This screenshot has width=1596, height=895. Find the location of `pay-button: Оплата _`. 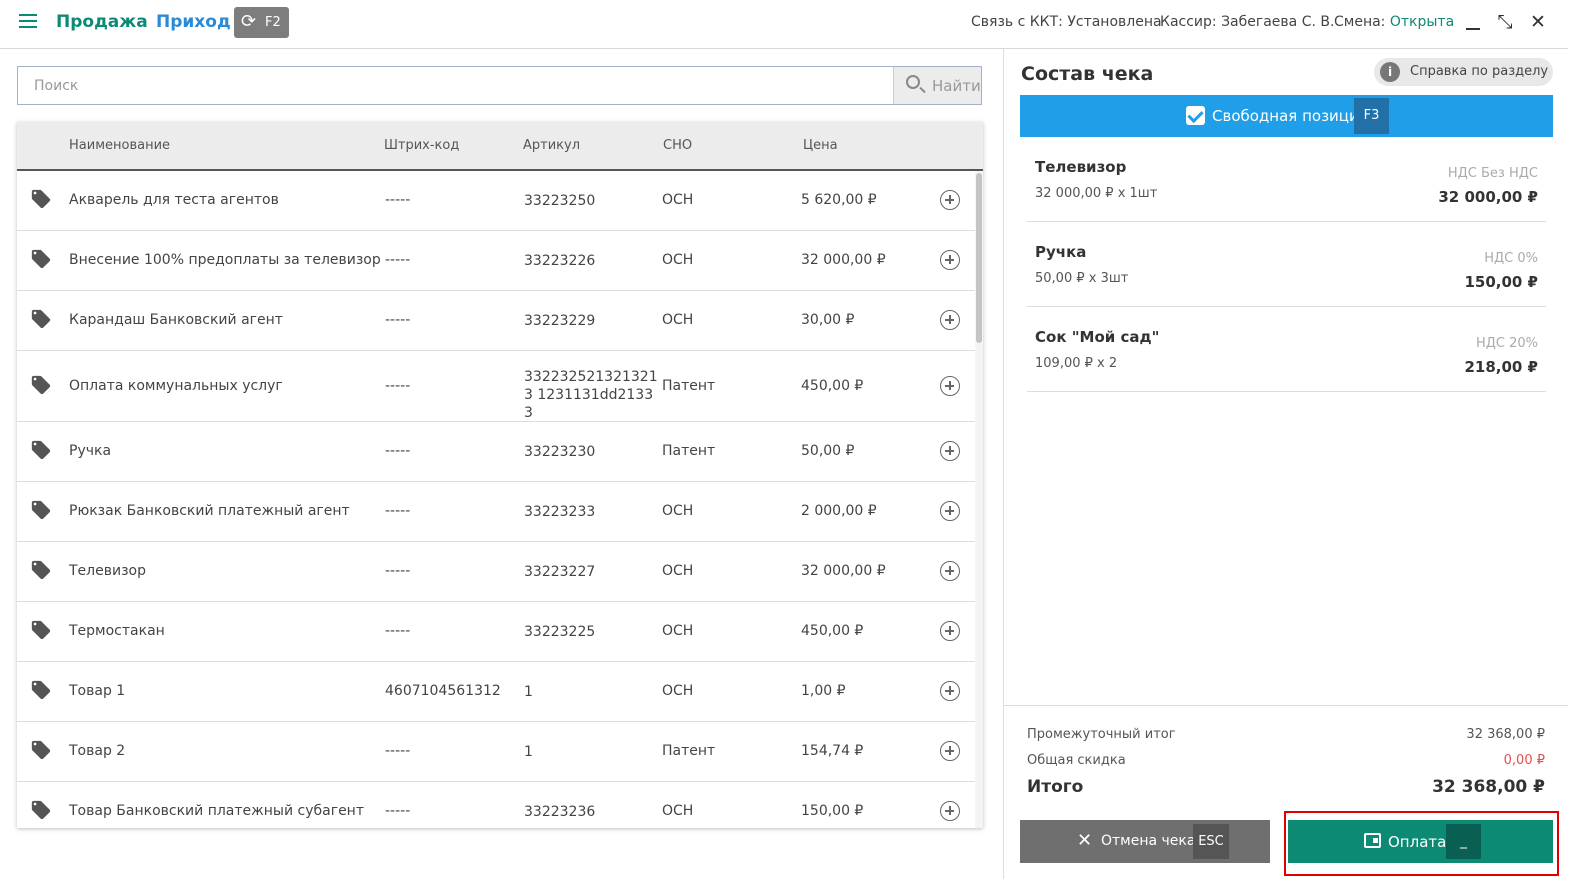

pay-button: Оплата _ is located at coordinates (1420, 841).